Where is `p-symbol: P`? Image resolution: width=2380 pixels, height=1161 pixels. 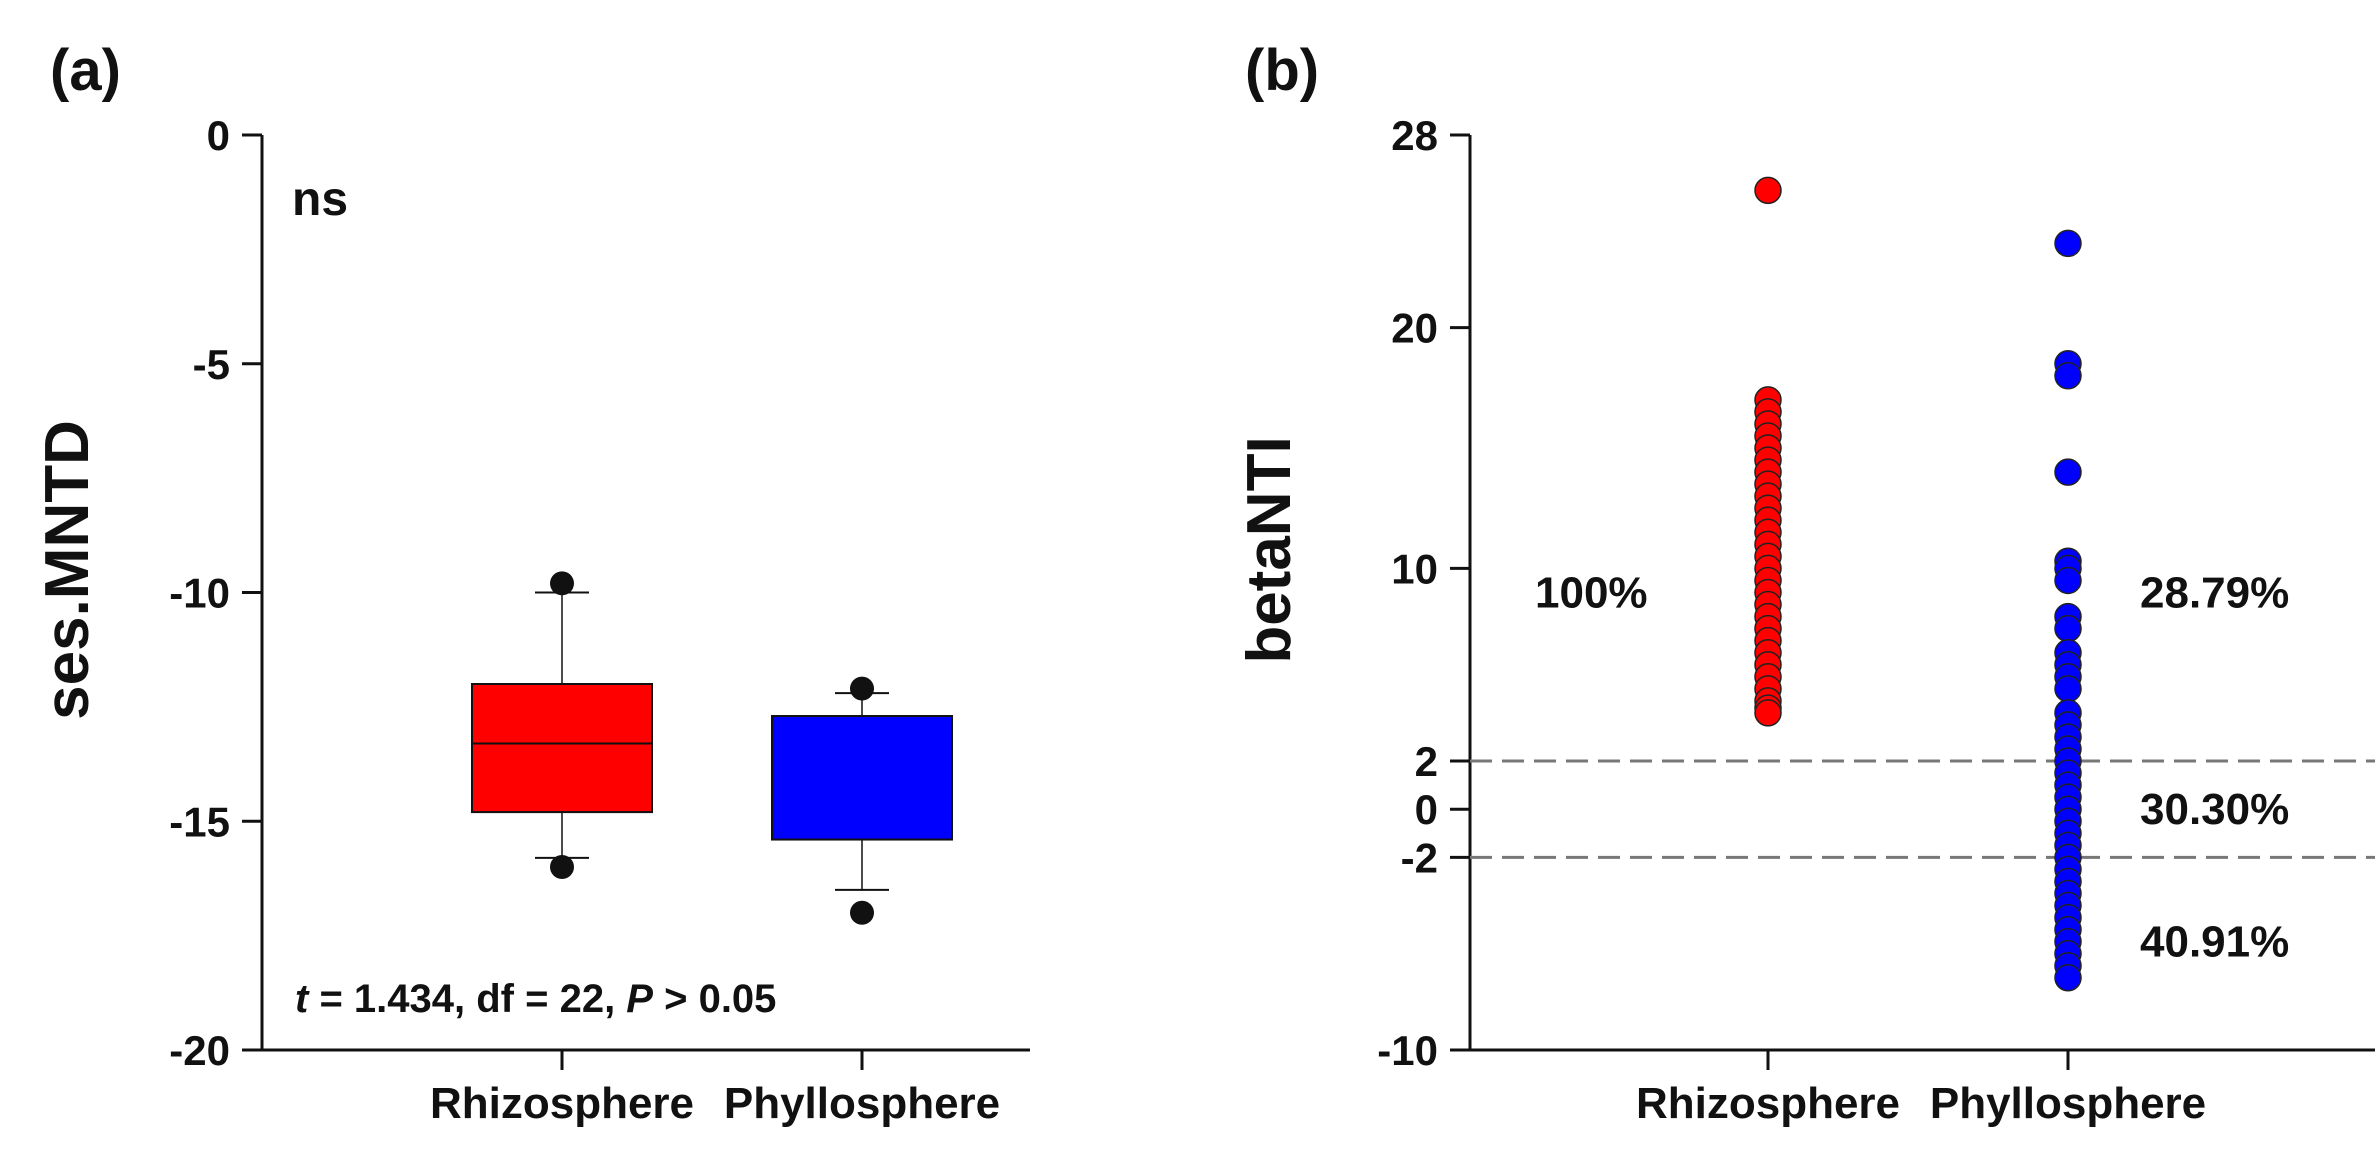
p-symbol: P is located at coordinates (639, 999).